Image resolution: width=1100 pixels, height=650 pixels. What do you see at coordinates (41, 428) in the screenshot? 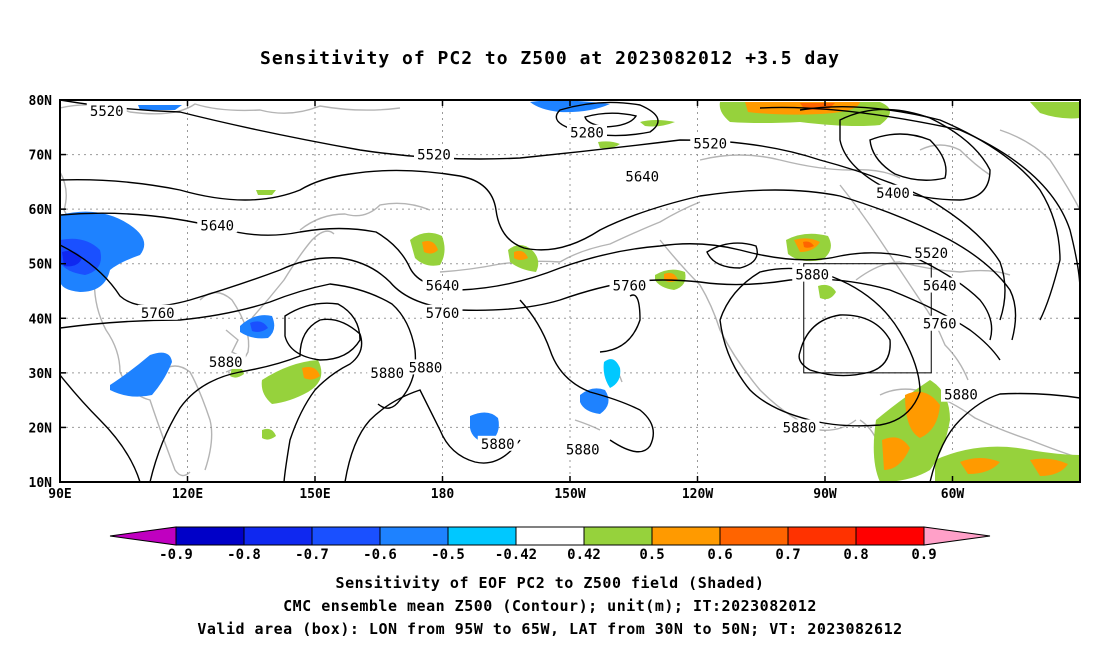
I see `lat-label: 20N` at bounding box center [41, 428].